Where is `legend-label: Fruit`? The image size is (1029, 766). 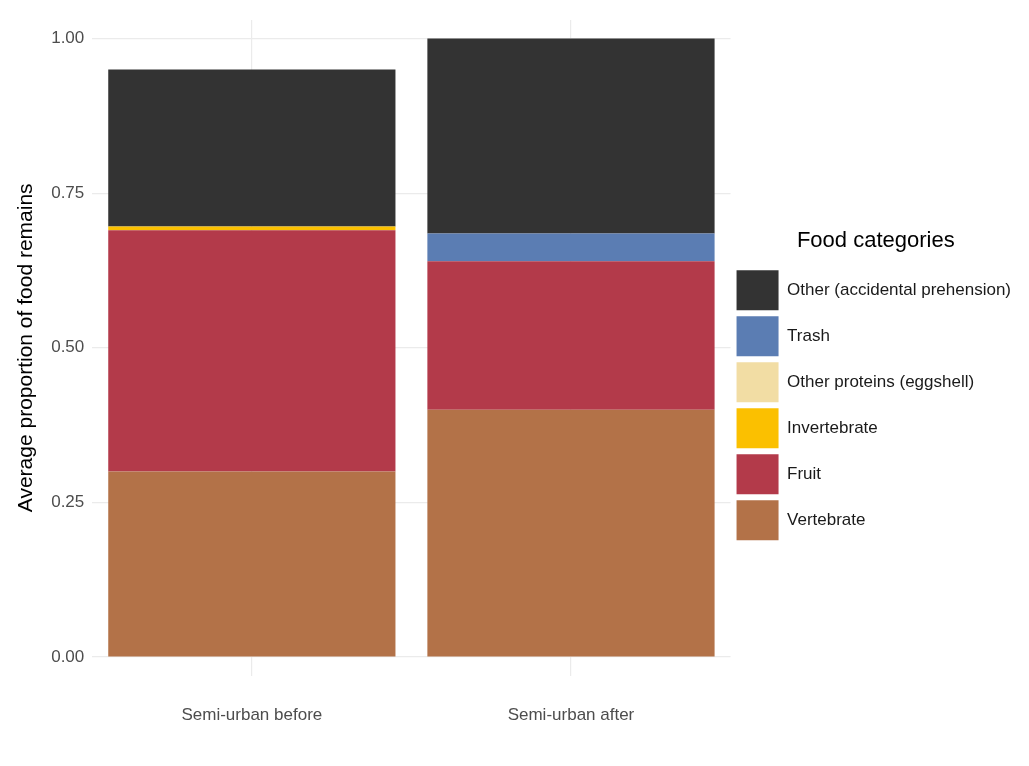 legend-label: Fruit is located at coordinates (804, 473).